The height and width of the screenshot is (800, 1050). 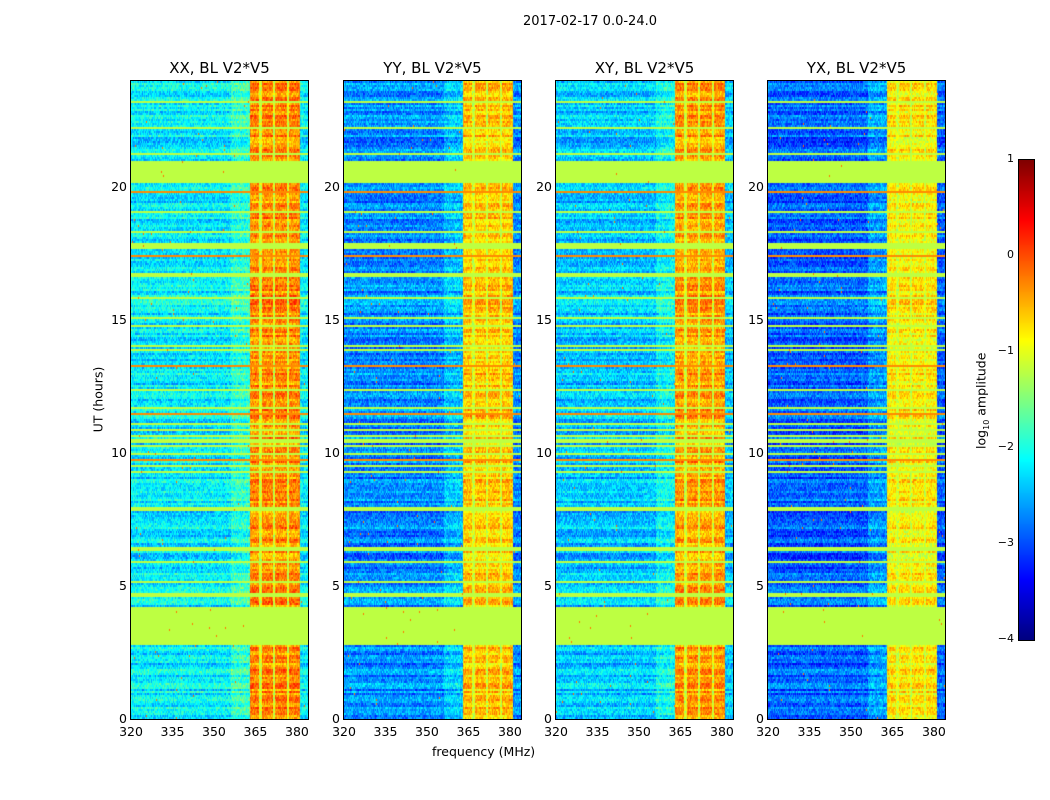 What do you see at coordinates (1005, 638) in the screenshot?
I see `colorbar-tick-label: −4` at bounding box center [1005, 638].